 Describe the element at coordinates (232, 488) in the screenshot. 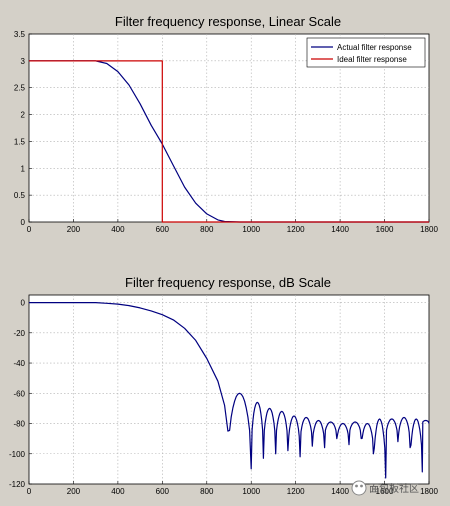

I see `x-ticks-db: 0 200 400 600 800 1000 1200 1400 1600 1800` at that location.